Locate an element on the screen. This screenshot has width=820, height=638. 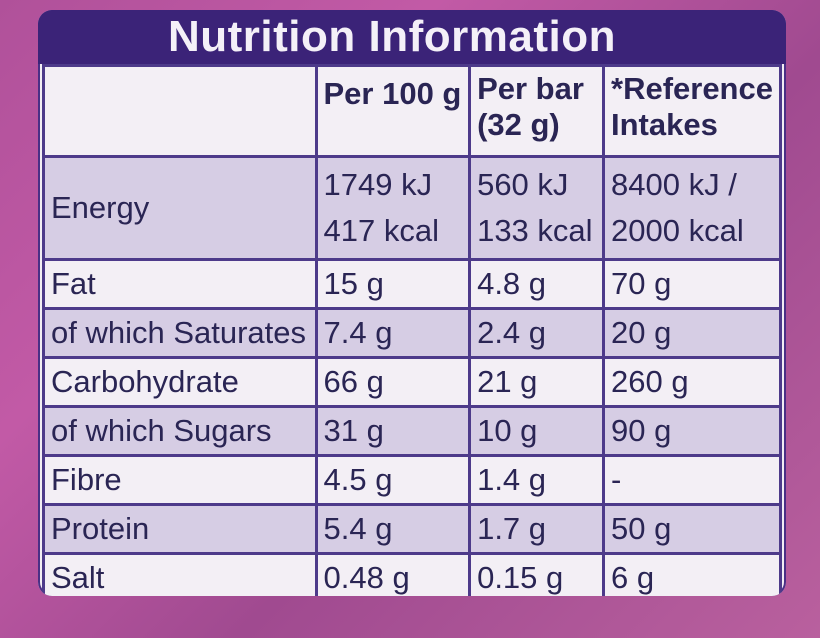
table-row: Salt 0.48 g 0.15 g 6 g is located at coordinates (412, 574).